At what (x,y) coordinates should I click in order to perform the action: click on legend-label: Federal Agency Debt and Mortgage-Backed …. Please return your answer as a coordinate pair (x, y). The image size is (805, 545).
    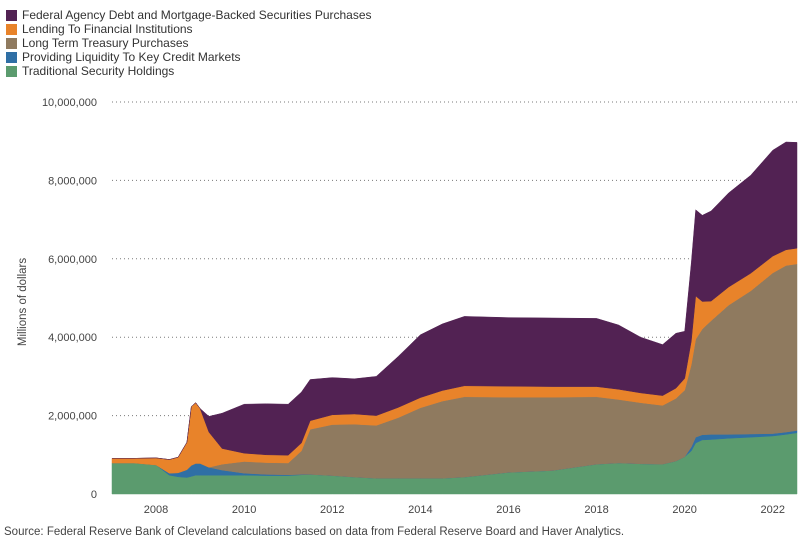
    Looking at the image, I should click on (197, 15).